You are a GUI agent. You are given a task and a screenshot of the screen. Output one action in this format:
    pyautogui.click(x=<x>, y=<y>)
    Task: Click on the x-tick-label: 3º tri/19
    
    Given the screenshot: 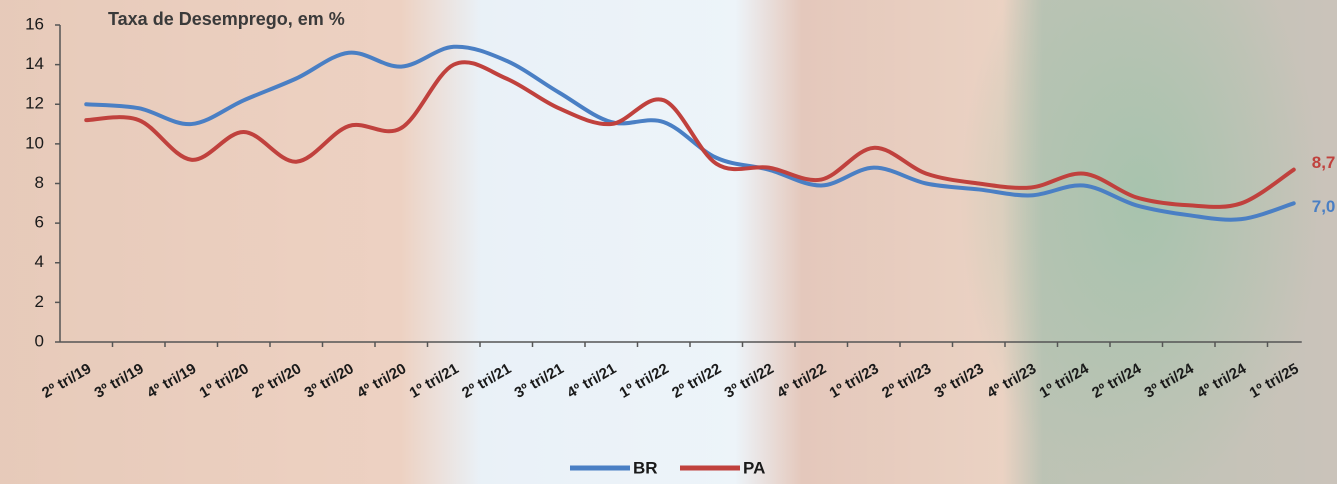 What is the action you would take?
    pyautogui.click(x=119, y=381)
    